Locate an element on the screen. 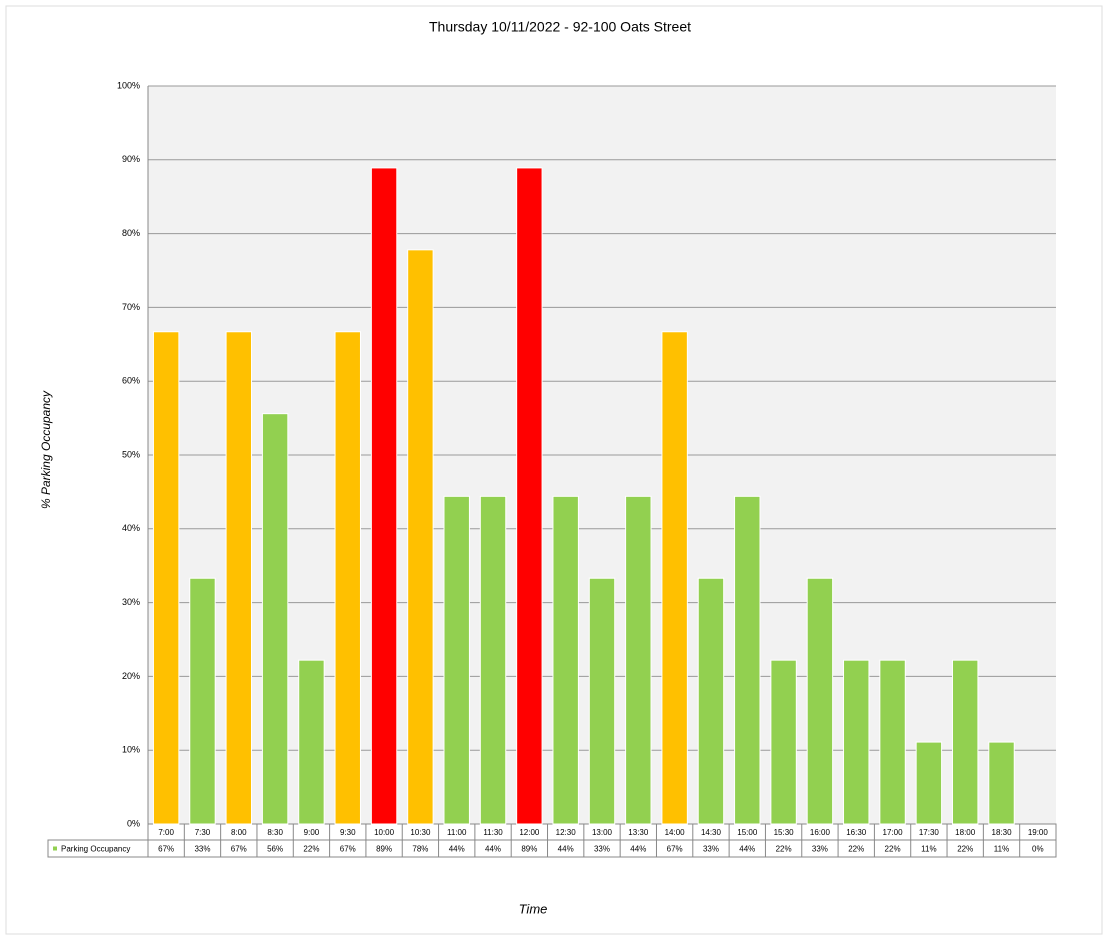 This screenshot has height=940, width=1108. x-tick-label: 11:30 is located at coordinates (493, 832).